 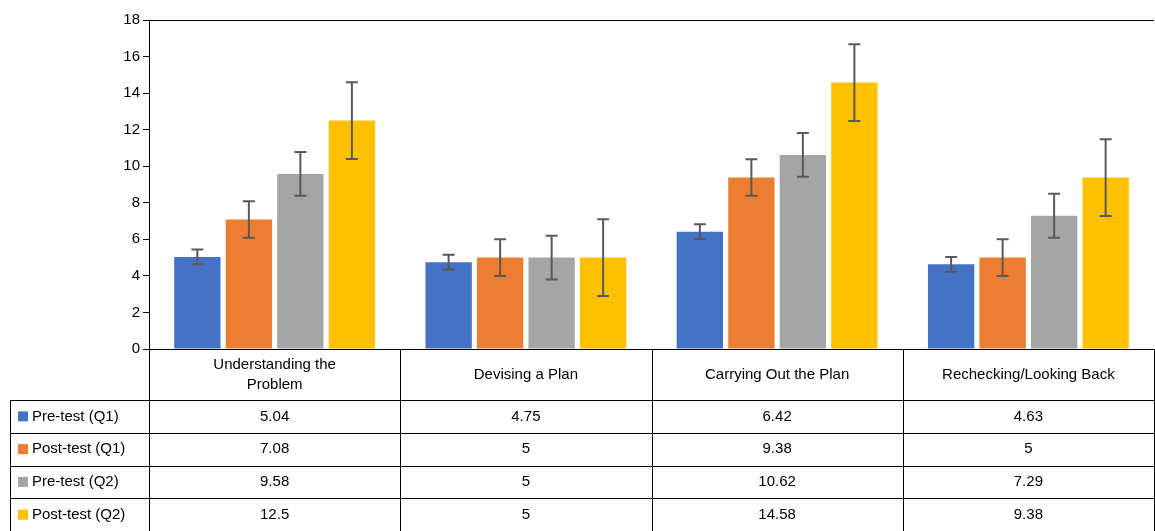 I want to click on legend-label: Post-test (Q1), so click(x=79, y=448).